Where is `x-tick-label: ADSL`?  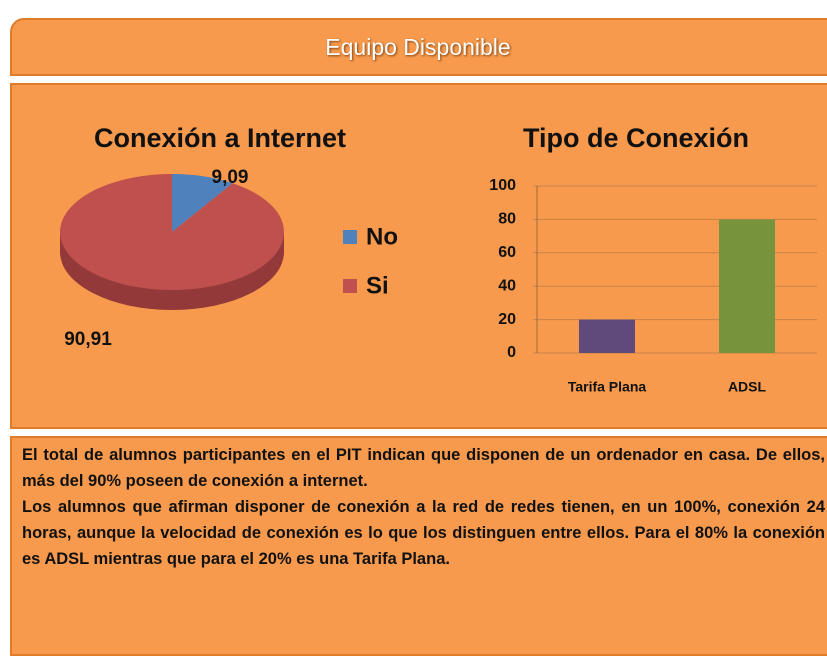
x-tick-label: ADSL is located at coordinates (747, 387).